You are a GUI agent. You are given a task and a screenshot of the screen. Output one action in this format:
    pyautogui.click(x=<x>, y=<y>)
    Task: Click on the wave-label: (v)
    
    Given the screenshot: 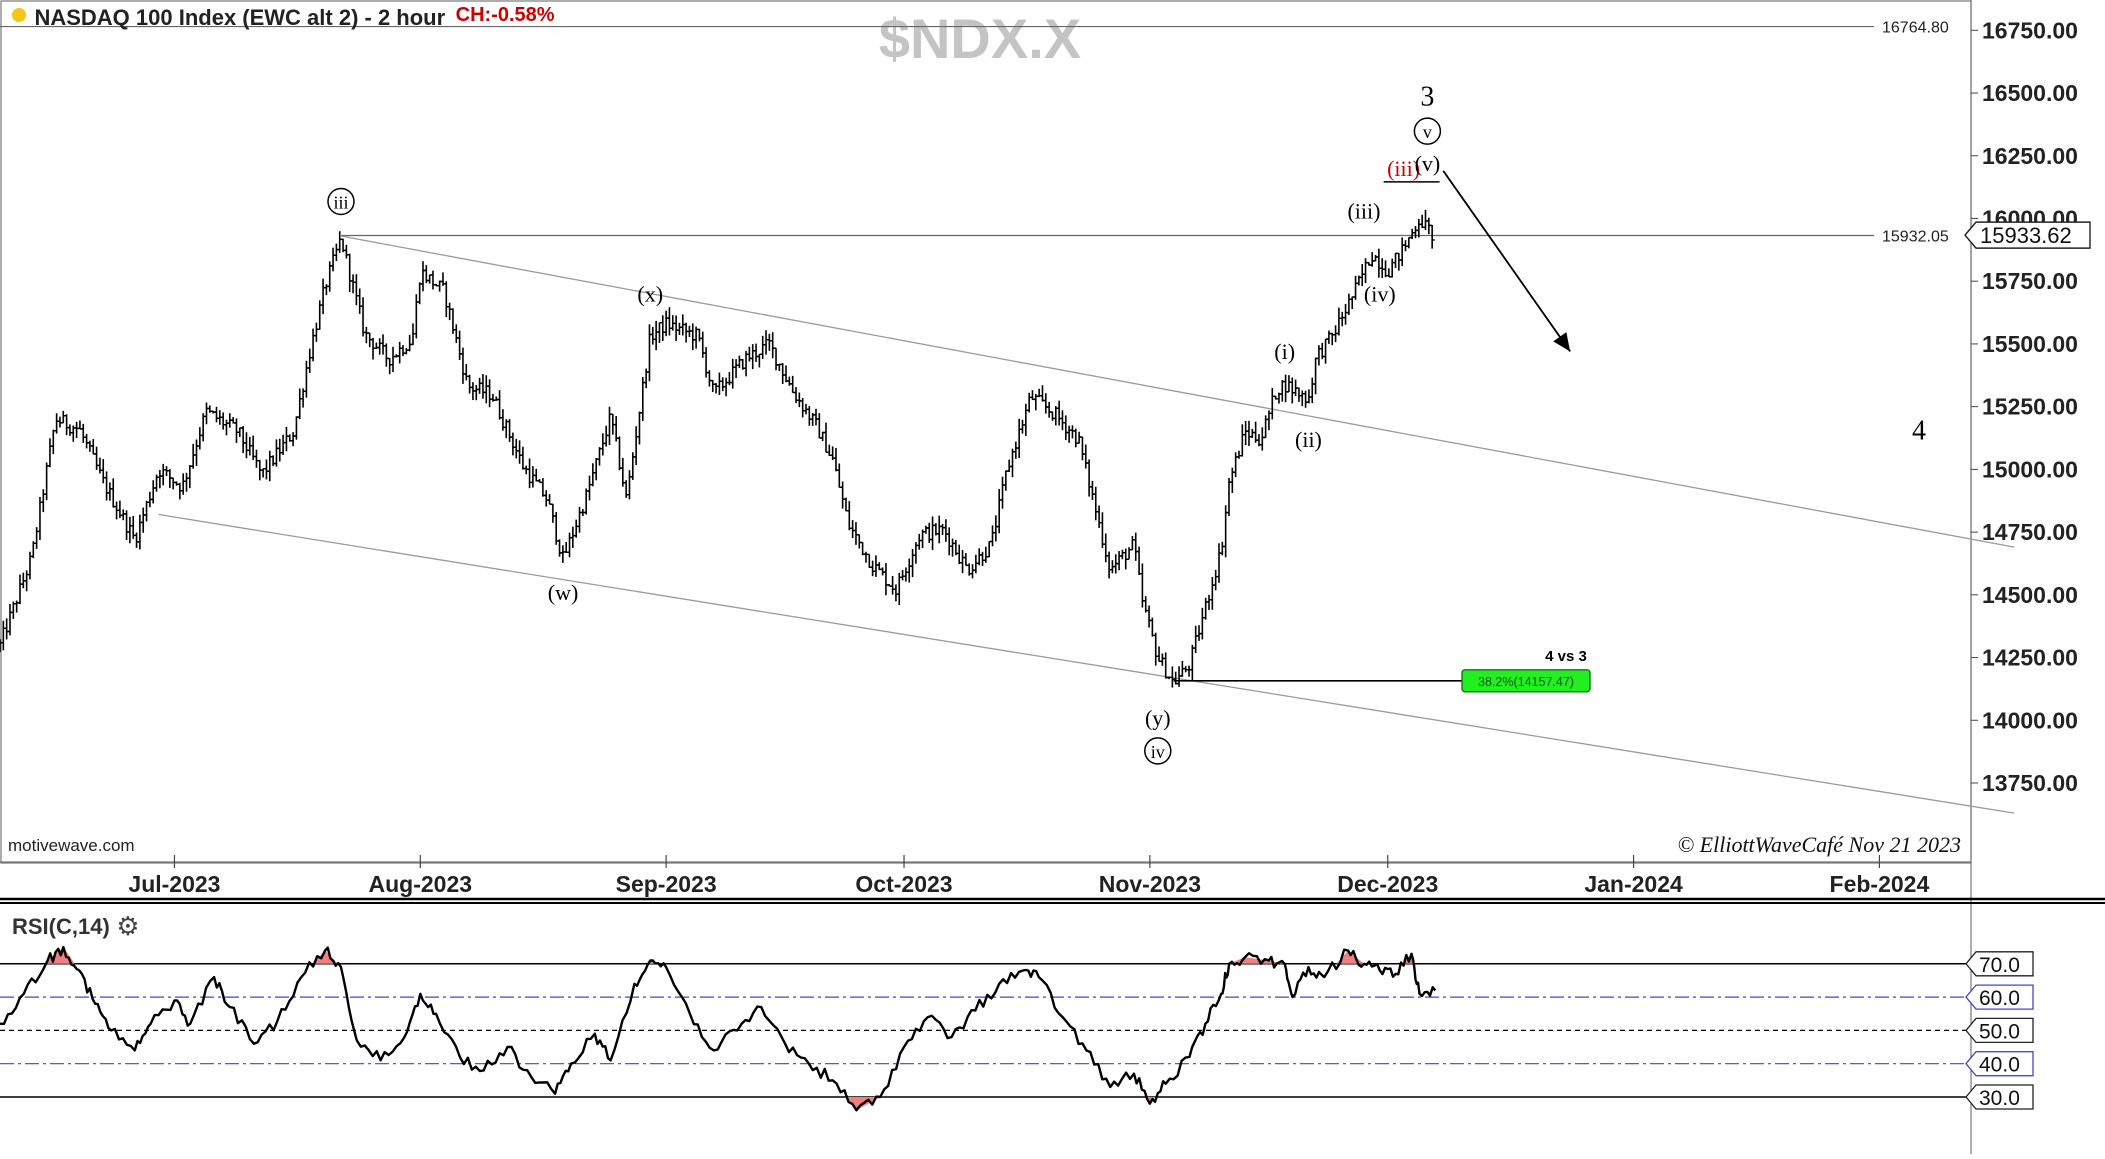 What is the action you would take?
    pyautogui.click(x=1428, y=163)
    